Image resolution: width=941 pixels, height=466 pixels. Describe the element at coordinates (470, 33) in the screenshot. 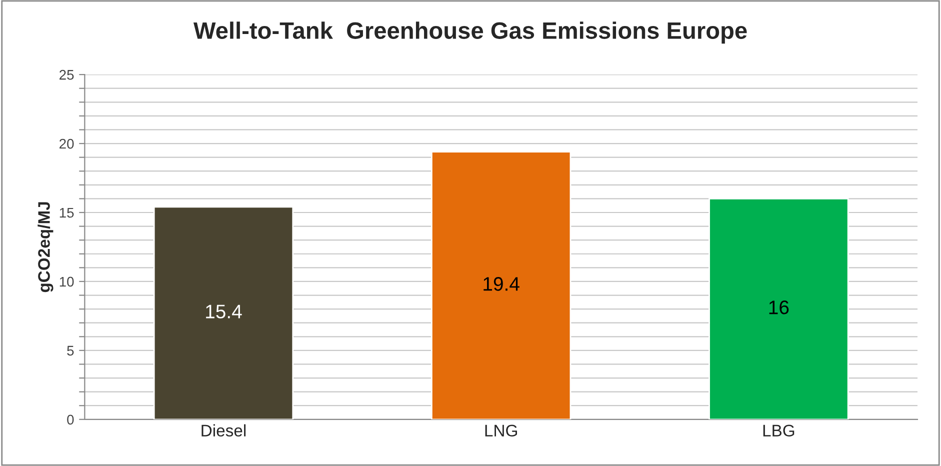

I see `chart-title: Well-to-Tank Greenhouse Gas Emissions Europe` at that location.